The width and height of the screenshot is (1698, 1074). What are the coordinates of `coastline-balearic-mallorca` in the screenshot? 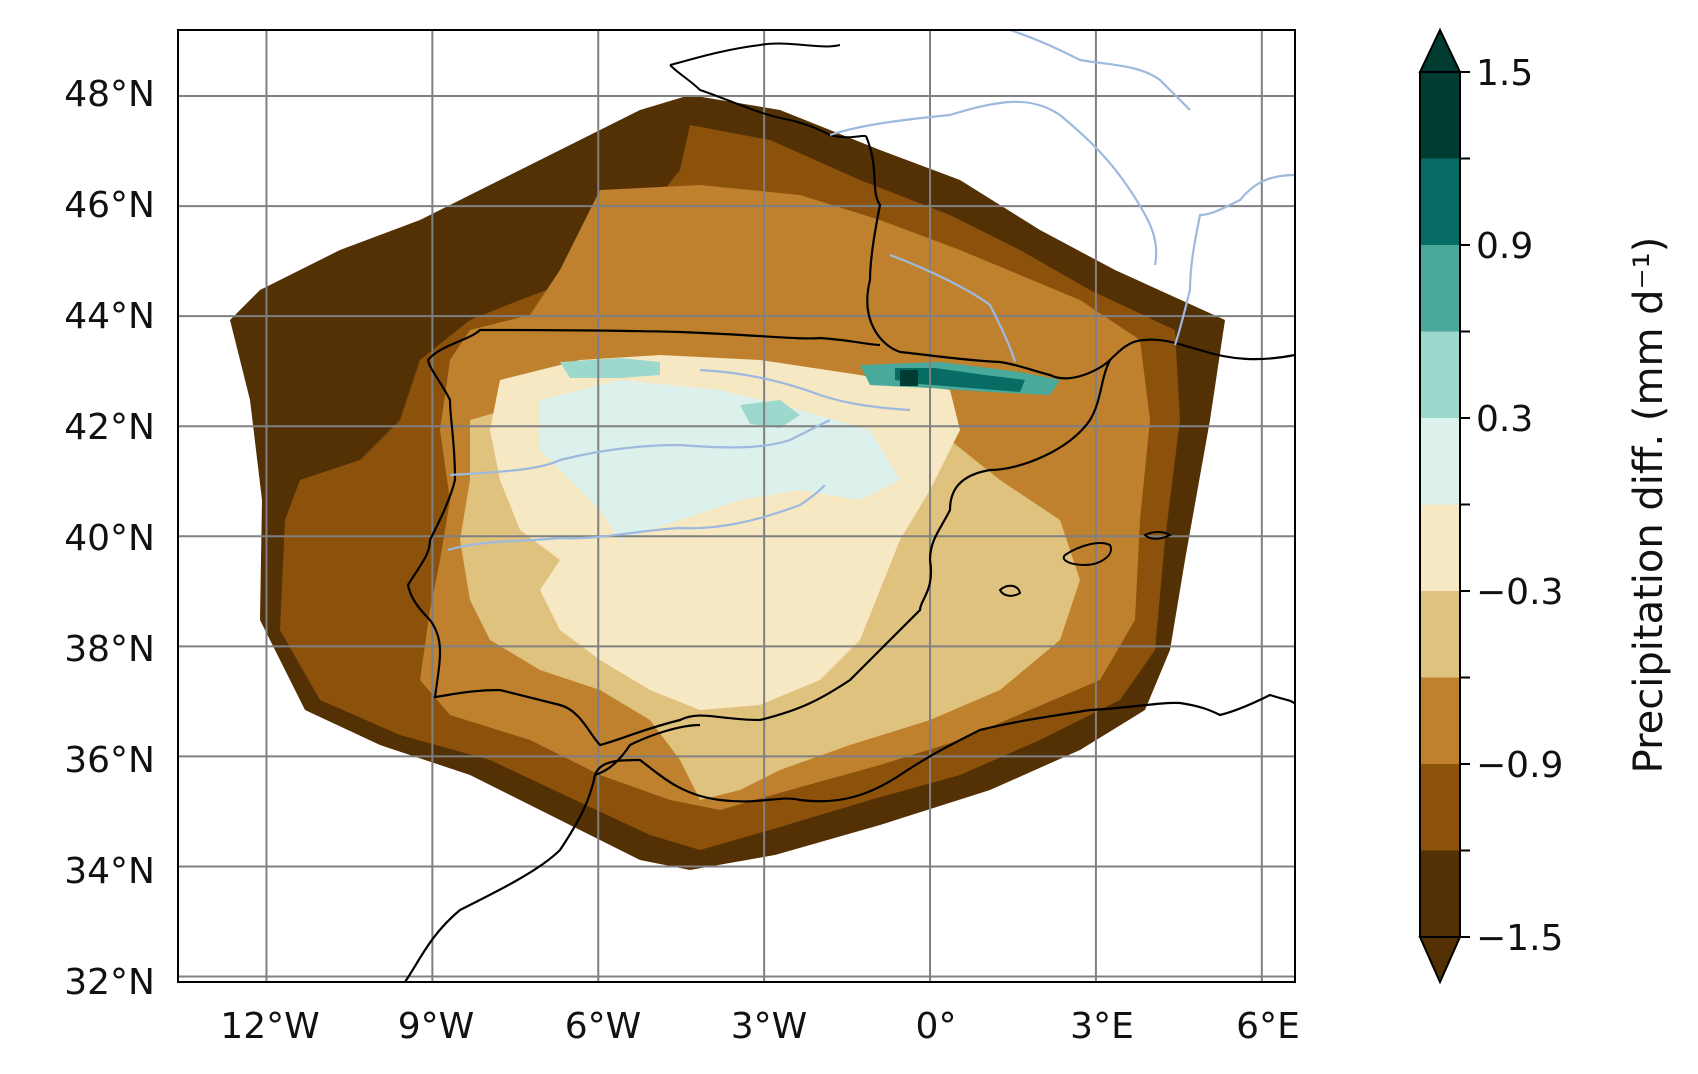 It's located at (1087, 554).